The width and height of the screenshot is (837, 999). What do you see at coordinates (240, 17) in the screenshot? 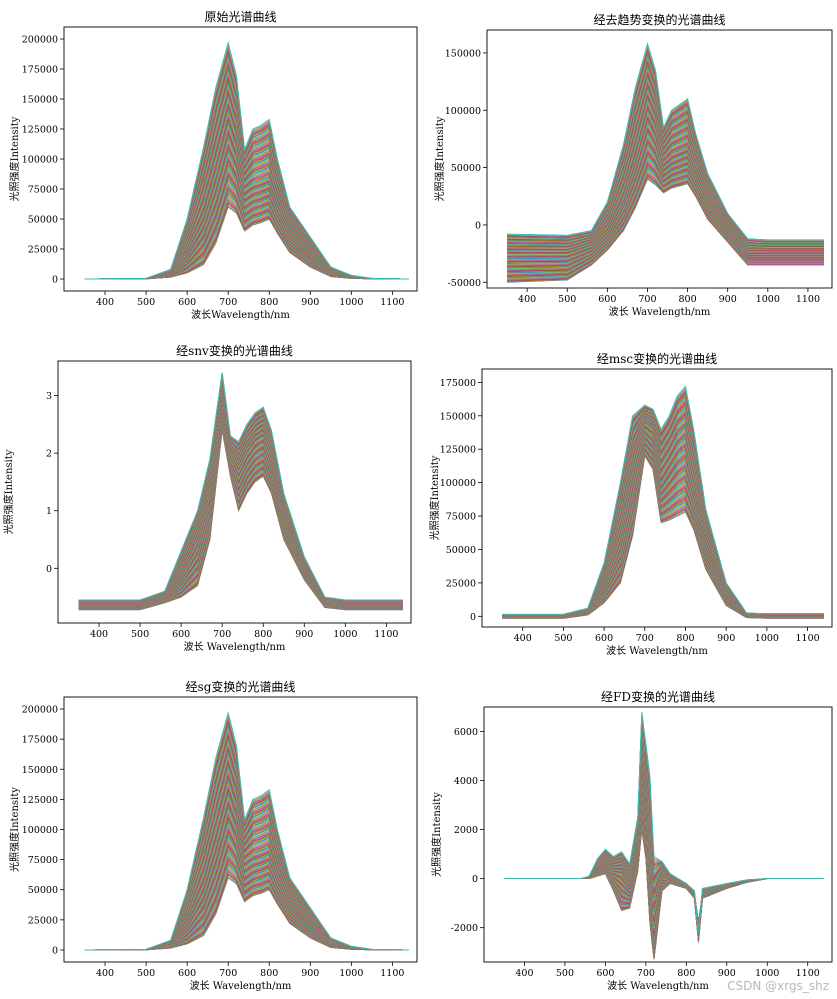
I see `chart-title: 原始光谱曲线` at bounding box center [240, 17].